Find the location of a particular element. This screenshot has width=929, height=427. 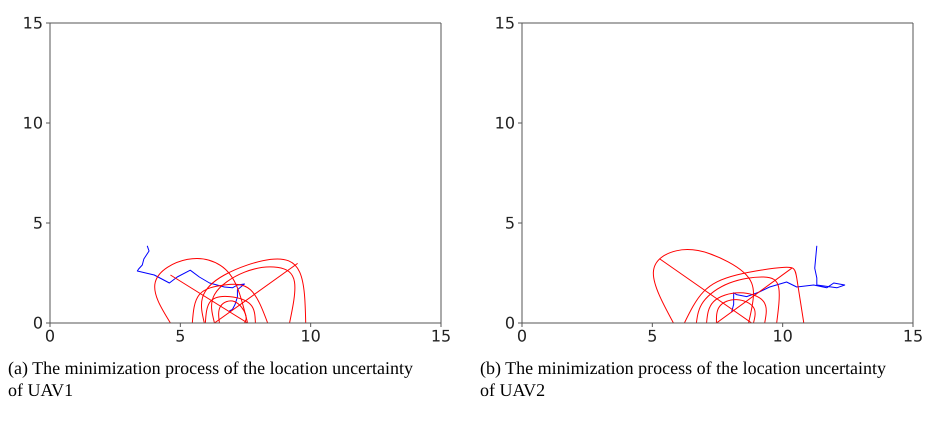

text: (a) The minimization process of the location uncertainty of UAV1 is located at coordinates (211, 379).